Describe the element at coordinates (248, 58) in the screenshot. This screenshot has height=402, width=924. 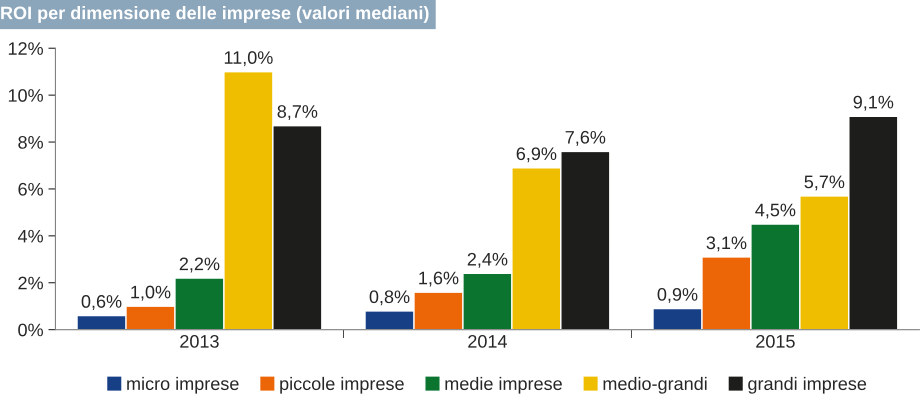
I see `data-label: 11,0%` at that location.